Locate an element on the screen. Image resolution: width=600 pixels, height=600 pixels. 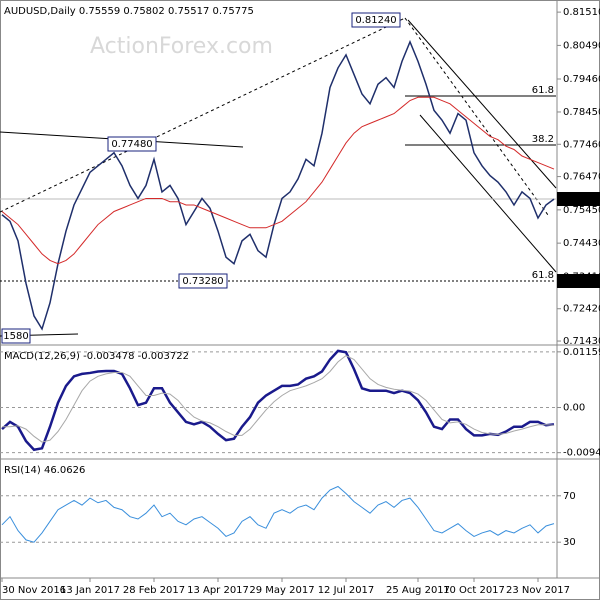
x-tick-label: 29 May 2017 is located at coordinates (281, 590).